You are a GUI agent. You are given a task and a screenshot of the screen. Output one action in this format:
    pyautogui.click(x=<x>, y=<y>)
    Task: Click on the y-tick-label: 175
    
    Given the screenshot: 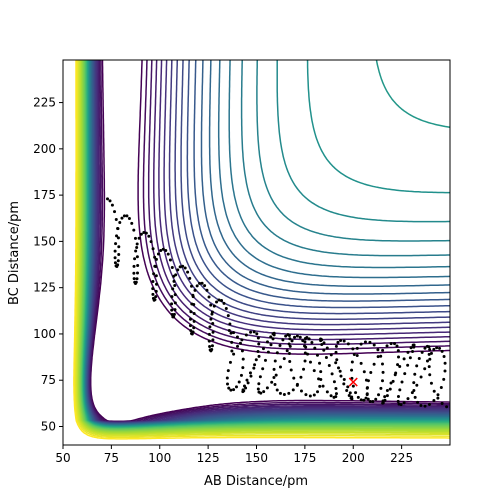 What is the action you would take?
    pyautogui.click(x=44, y=195)
    